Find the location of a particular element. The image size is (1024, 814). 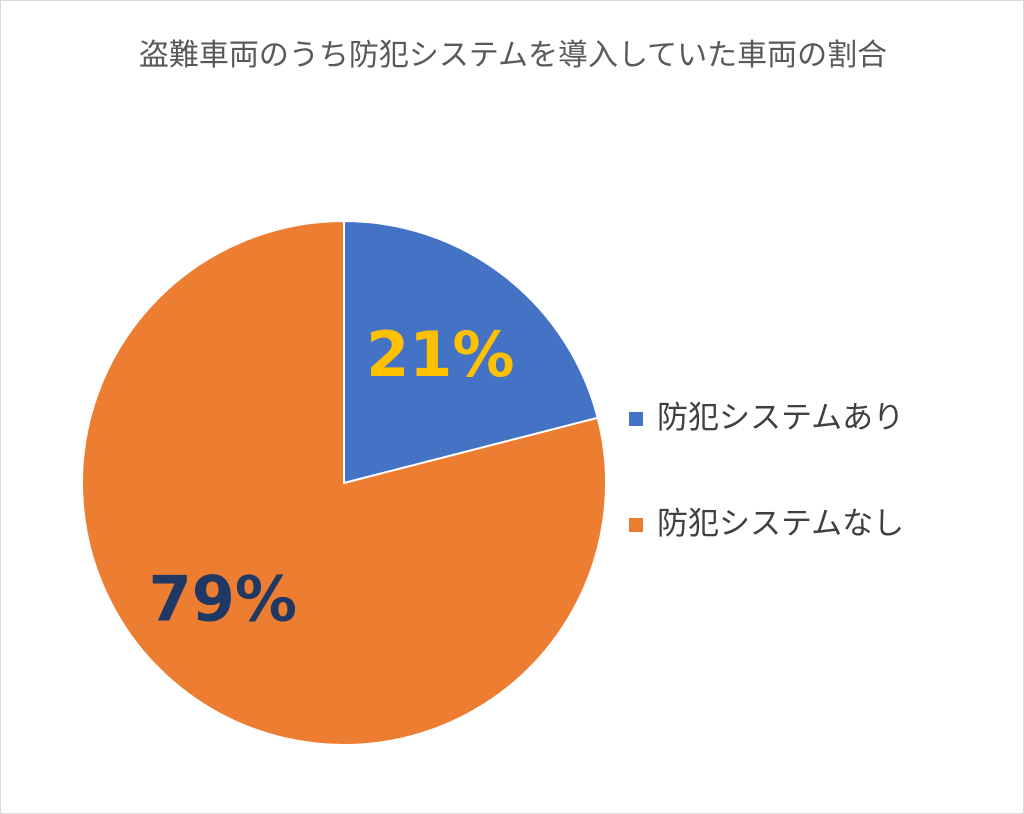

legend-label: 防犯システムなし is located at coordinates (781, 524).